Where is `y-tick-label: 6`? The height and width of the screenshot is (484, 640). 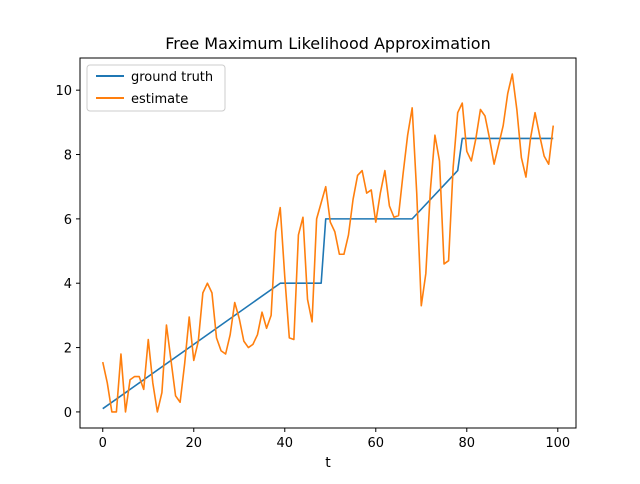 y-tick-label: 6 is located at coordinates (68, 220).